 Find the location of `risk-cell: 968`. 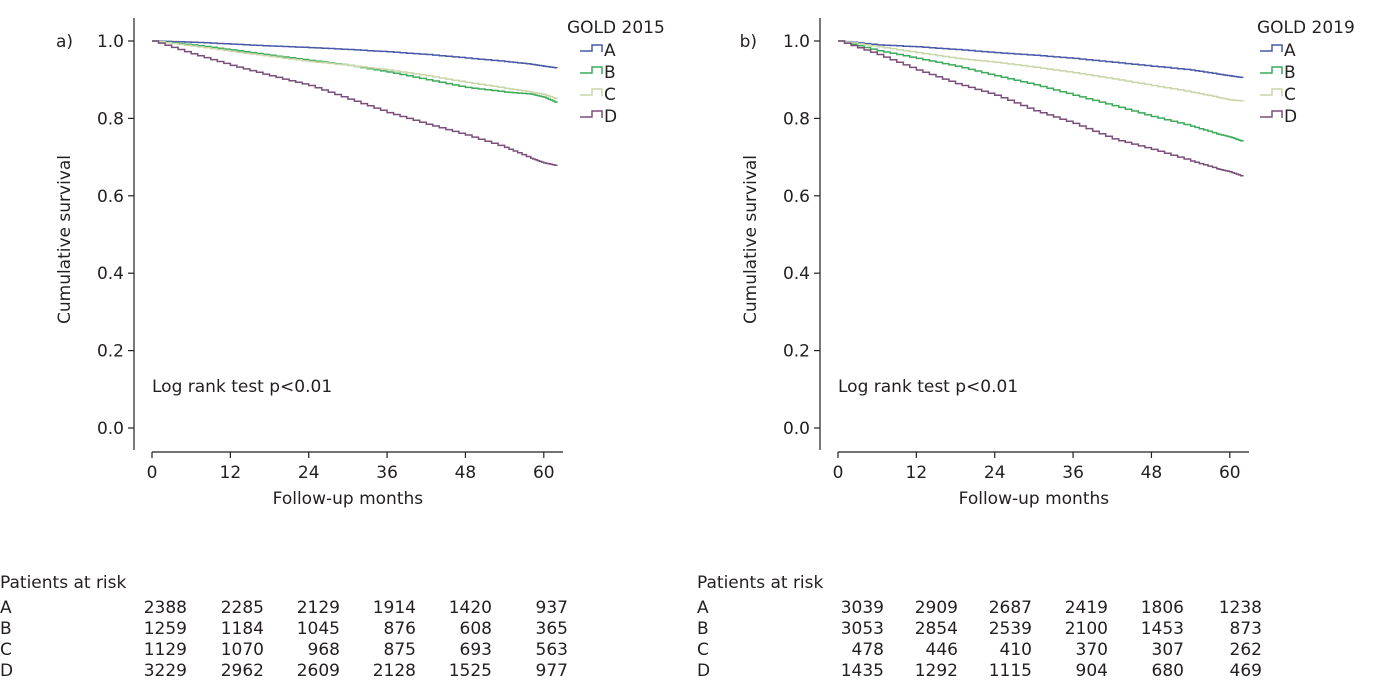

risk-cell: 968 is located at coordinates (323, 650).